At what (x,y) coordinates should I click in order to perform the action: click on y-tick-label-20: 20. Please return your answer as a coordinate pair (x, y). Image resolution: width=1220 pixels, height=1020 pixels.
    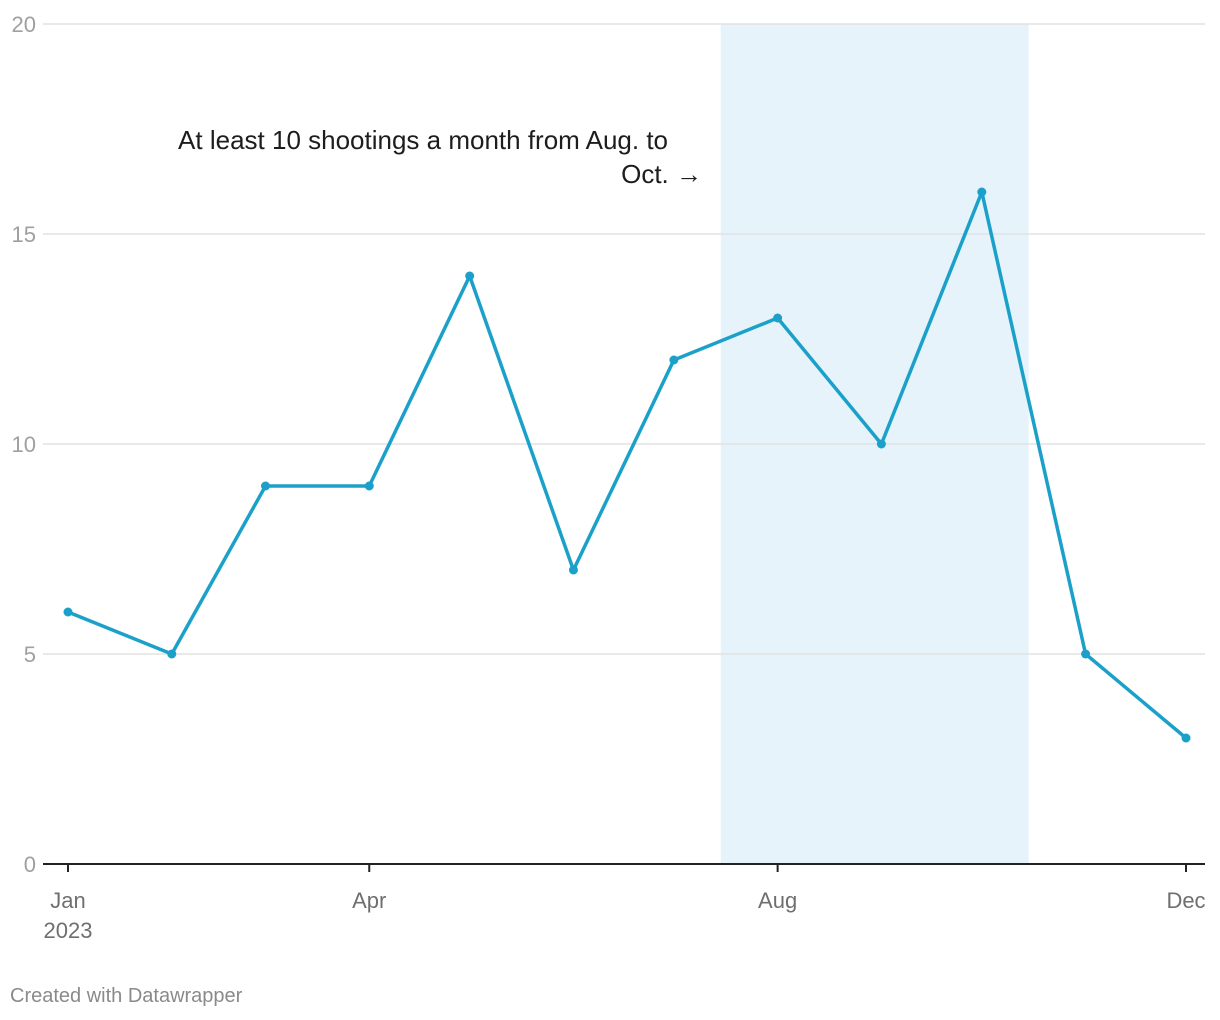
    Looking at the image, I should click on (24, 24).